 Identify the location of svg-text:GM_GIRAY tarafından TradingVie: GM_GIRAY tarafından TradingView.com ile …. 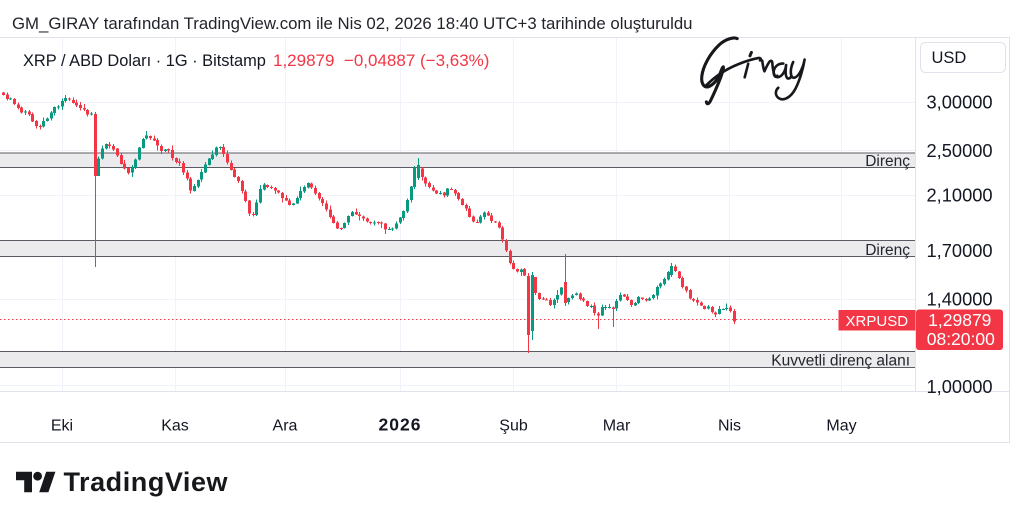
(352, 23).